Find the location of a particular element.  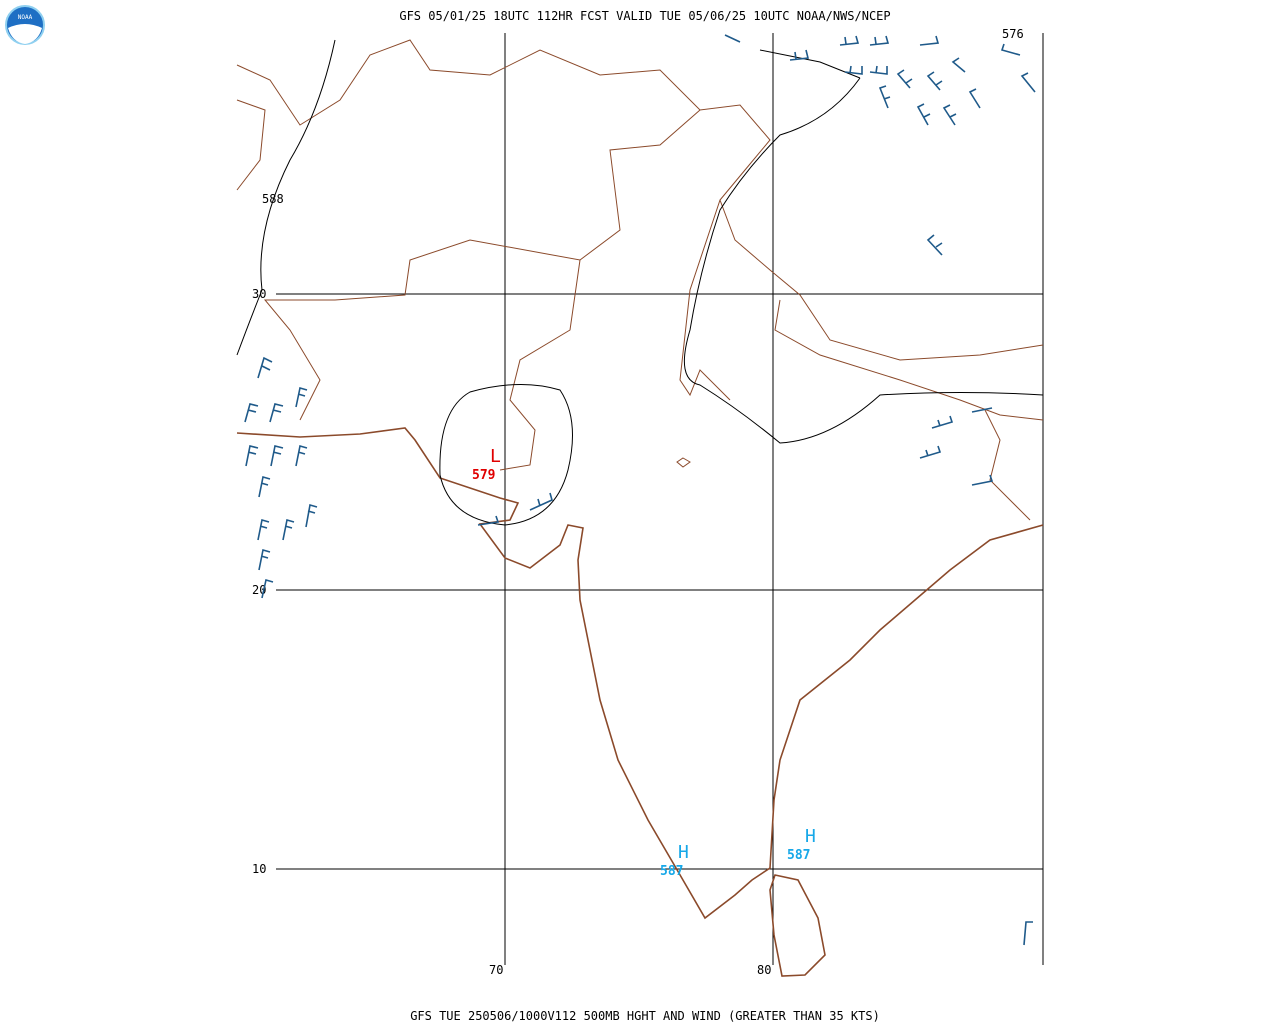

contour-label: 576 is located at coordinates (1013, 34).